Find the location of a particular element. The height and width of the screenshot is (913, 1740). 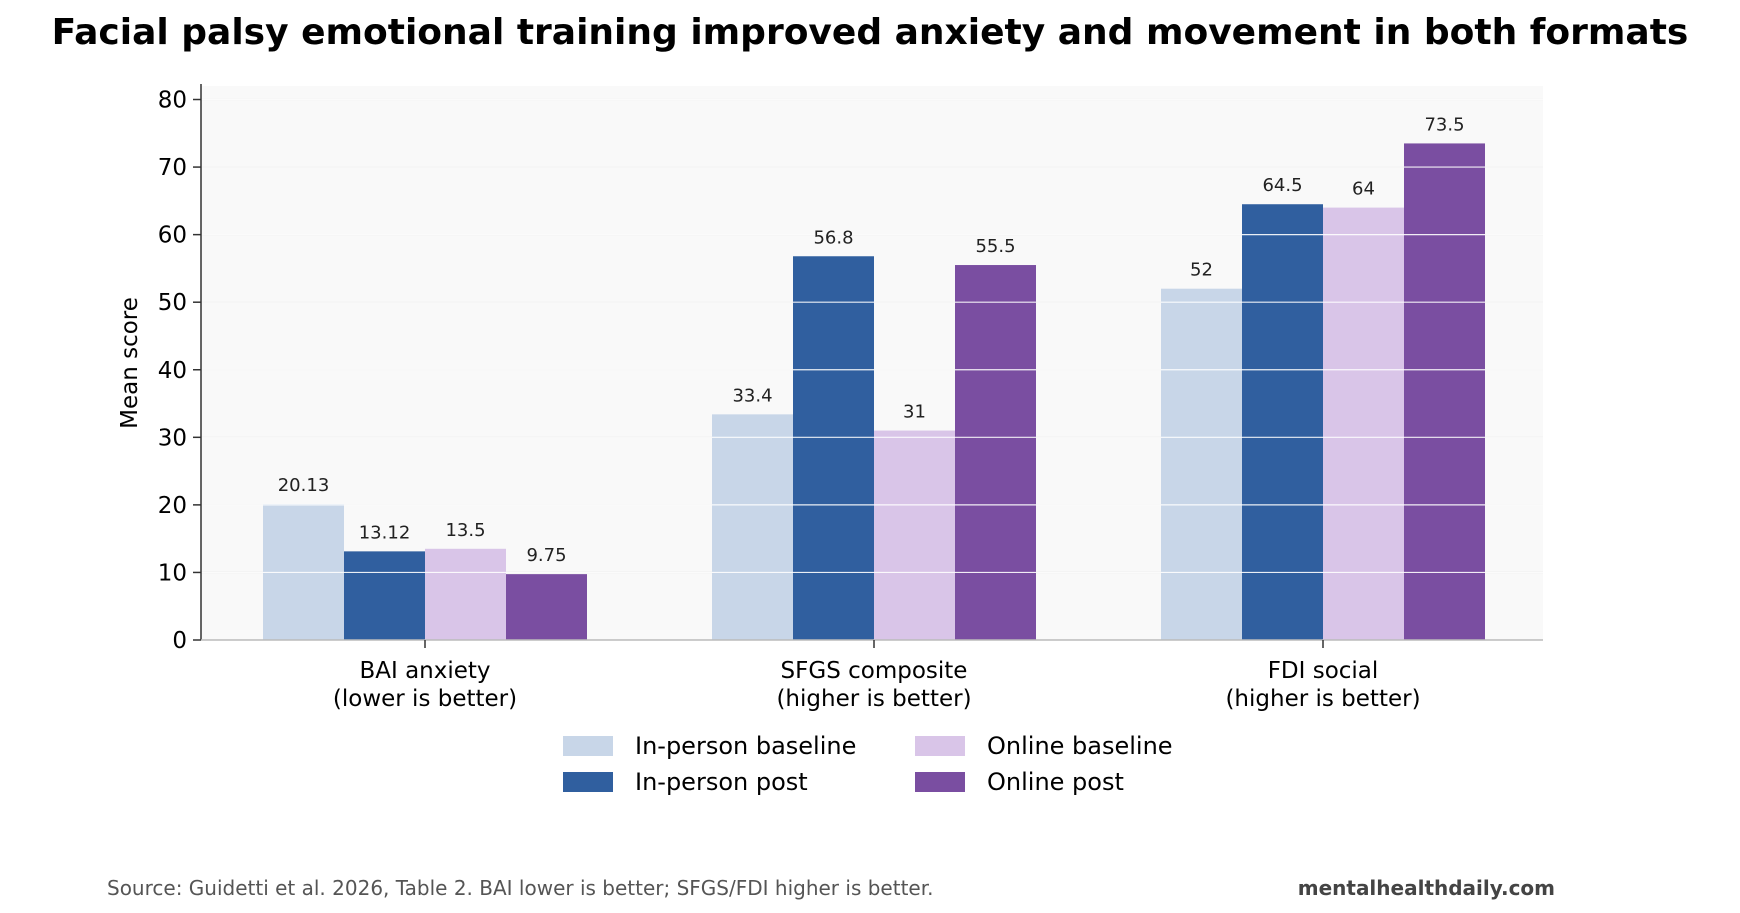

legend-item-in-person-post: In-person post is located at coordinates (685, 782).